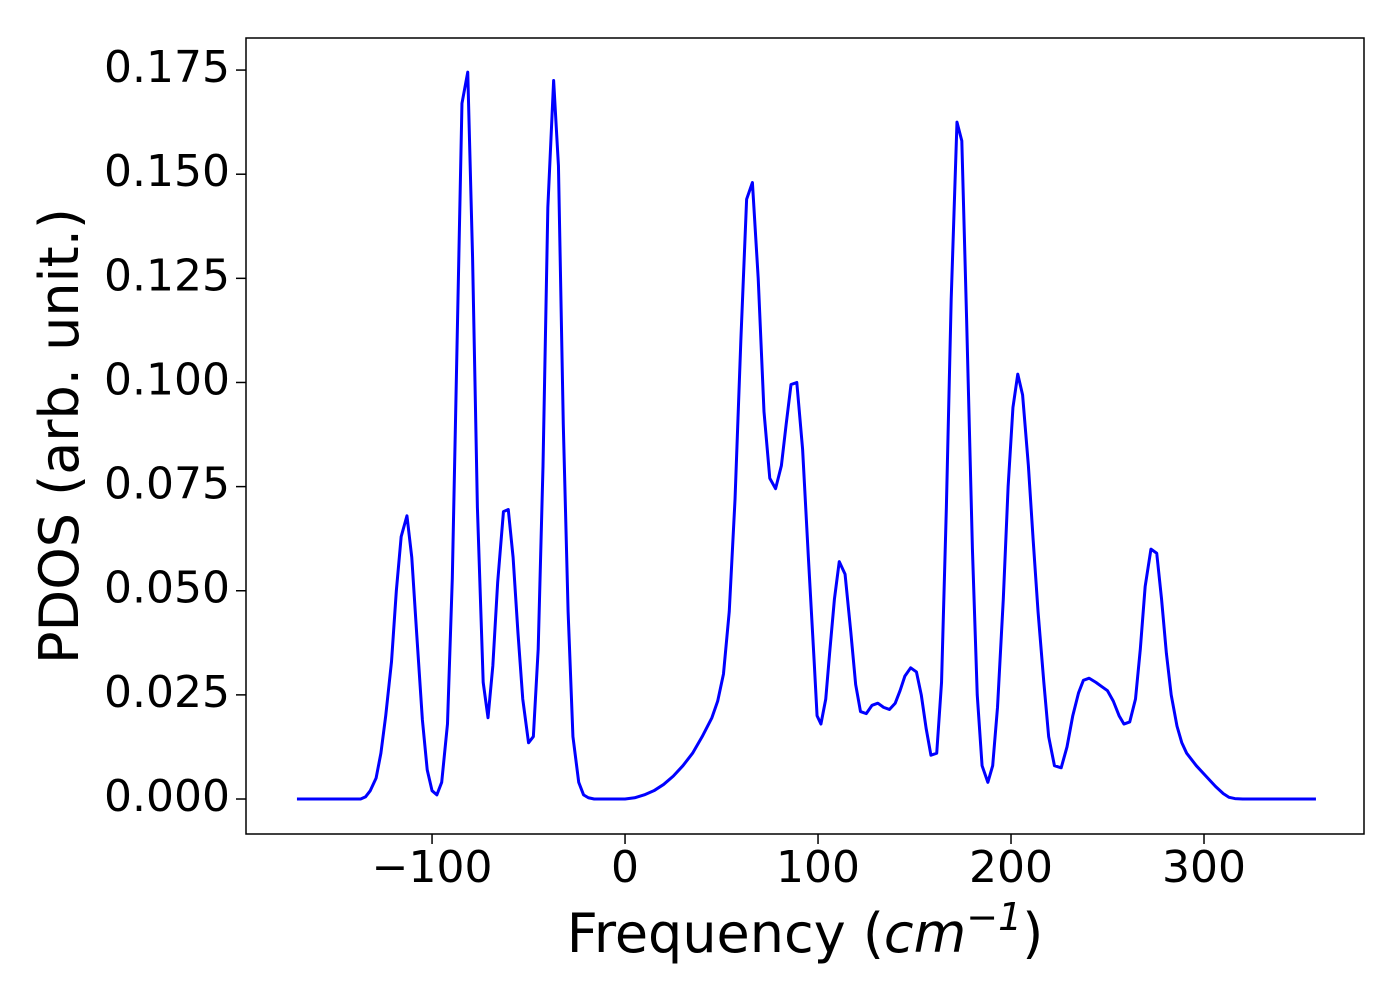 Image resolution: width=1400 pixels, height=1000 pixels. What do you see at coordinates (1032, 933) in the screenshot?
I see `x-label-close: )` at bounding box center [1032, 933].